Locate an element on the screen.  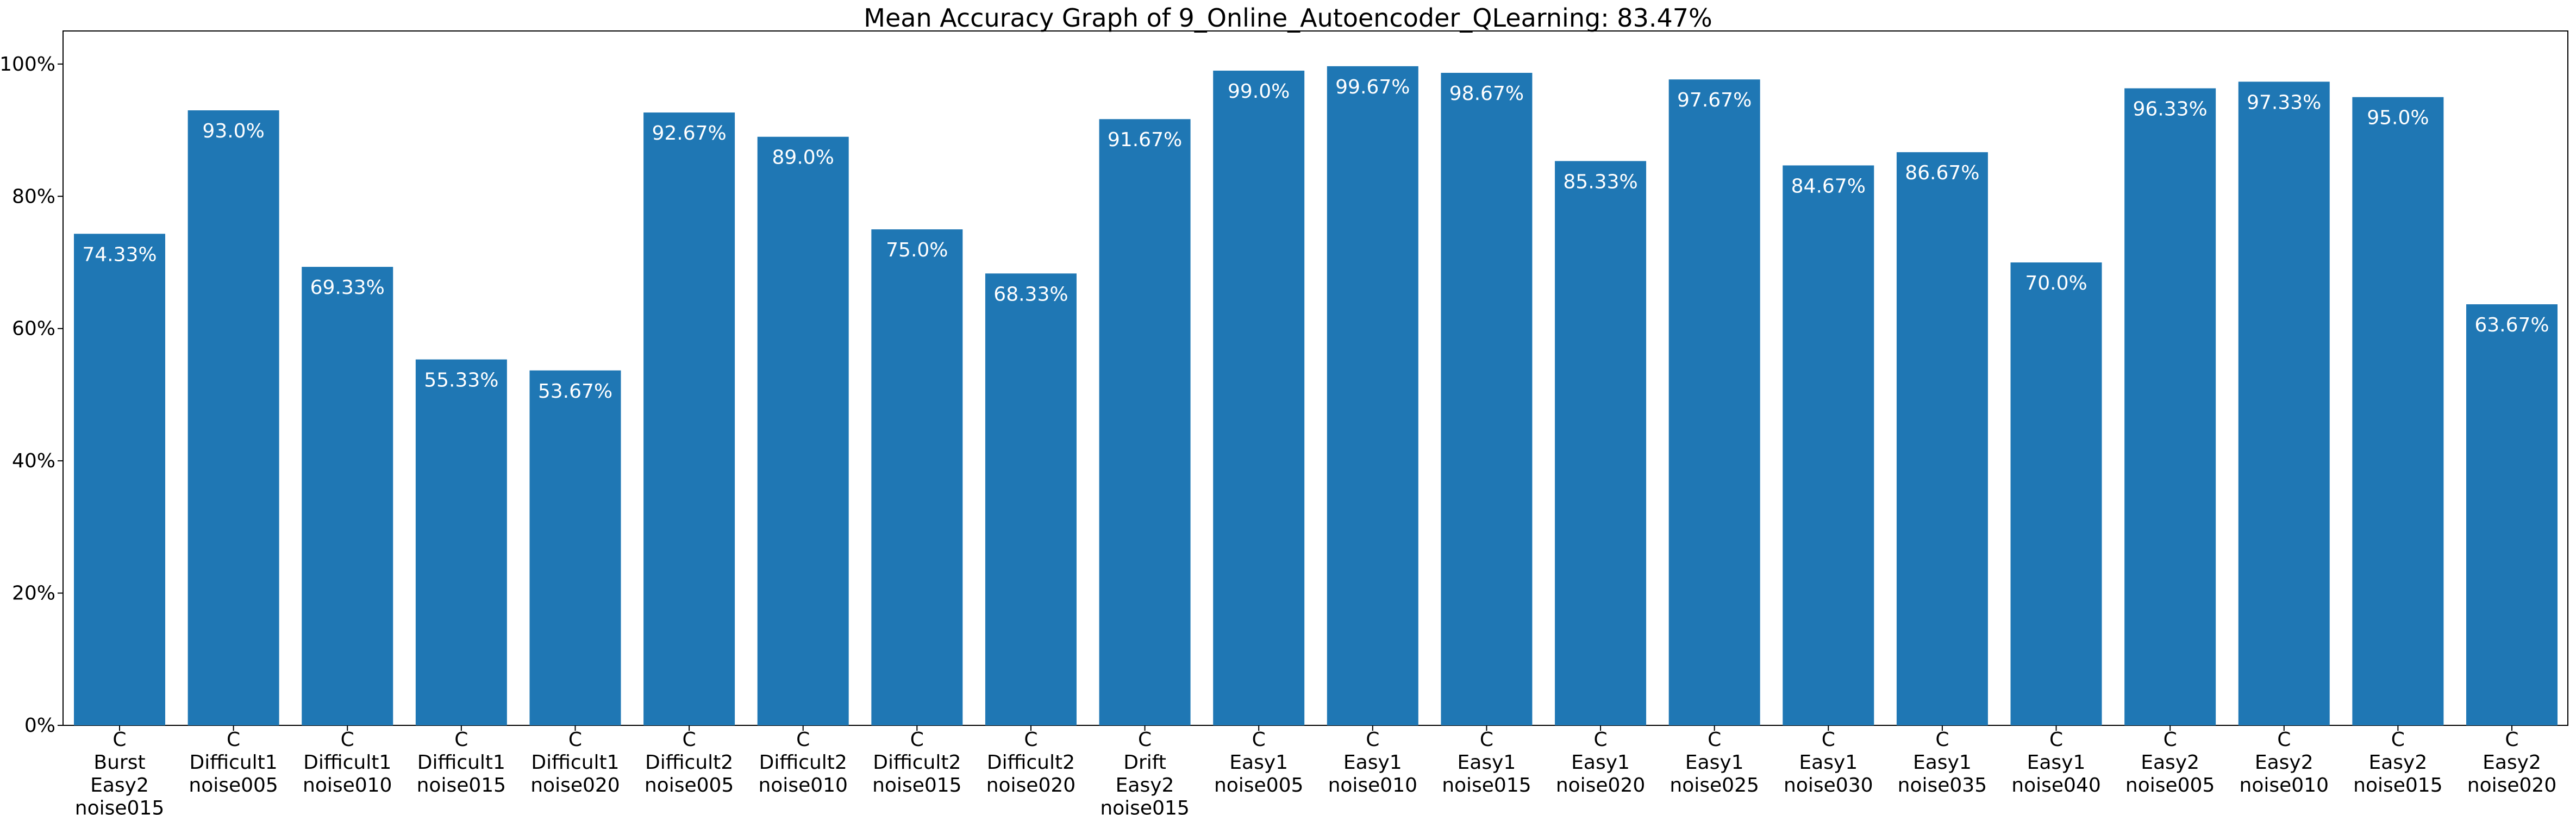
y-tick-label: 60% is located at coordinates (33, 329).